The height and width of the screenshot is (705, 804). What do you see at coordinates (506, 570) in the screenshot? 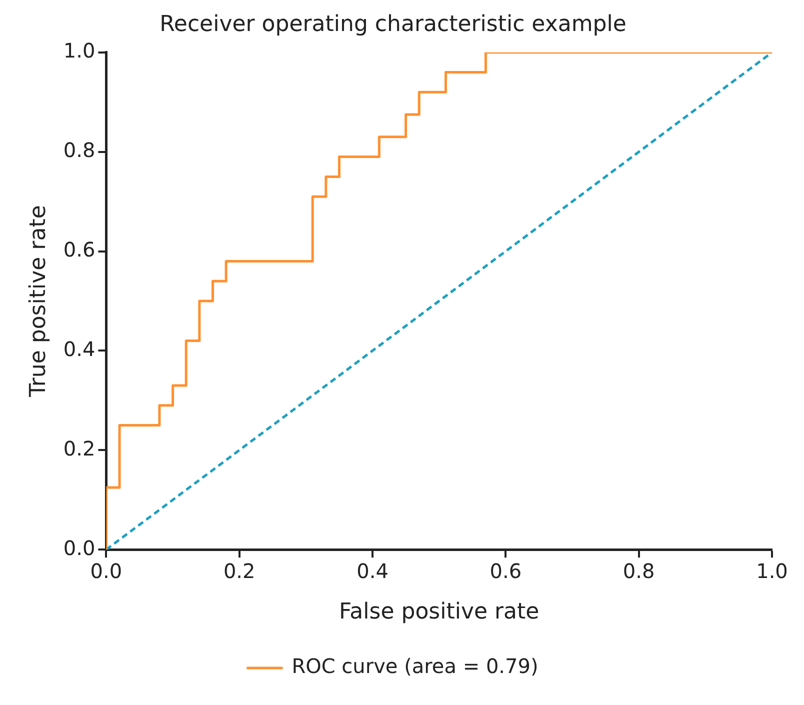
I see `x-tick-label: 0.6` at bounding box center [506, 570].